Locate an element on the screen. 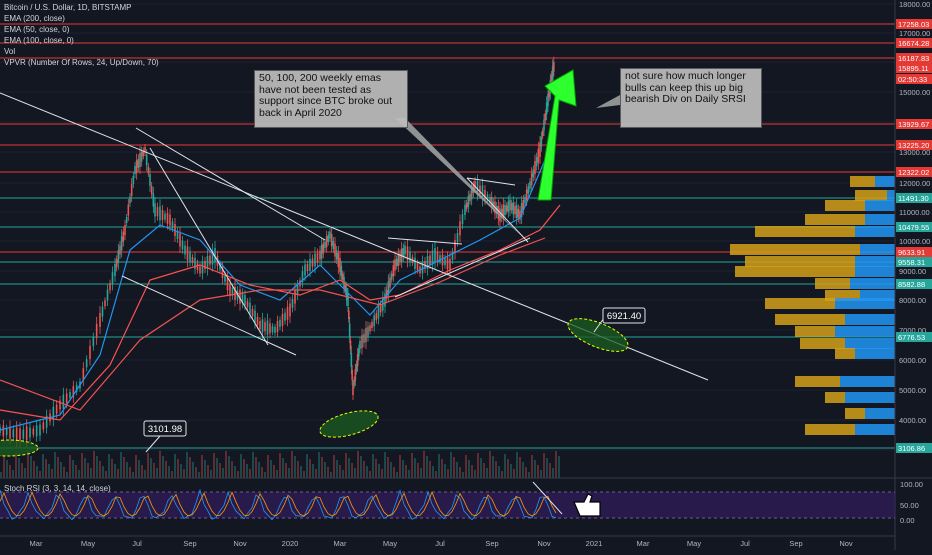 This screenshot has height=555, width=932. stoch-k-line is located at coordinates (278, 504).